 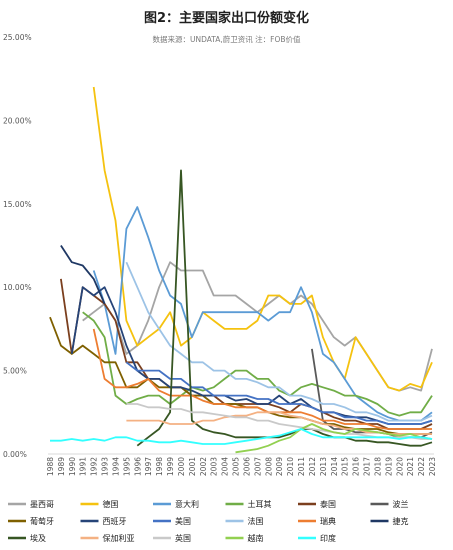 I want to click on legend-label: 波兰, so click(x=401, y=504).